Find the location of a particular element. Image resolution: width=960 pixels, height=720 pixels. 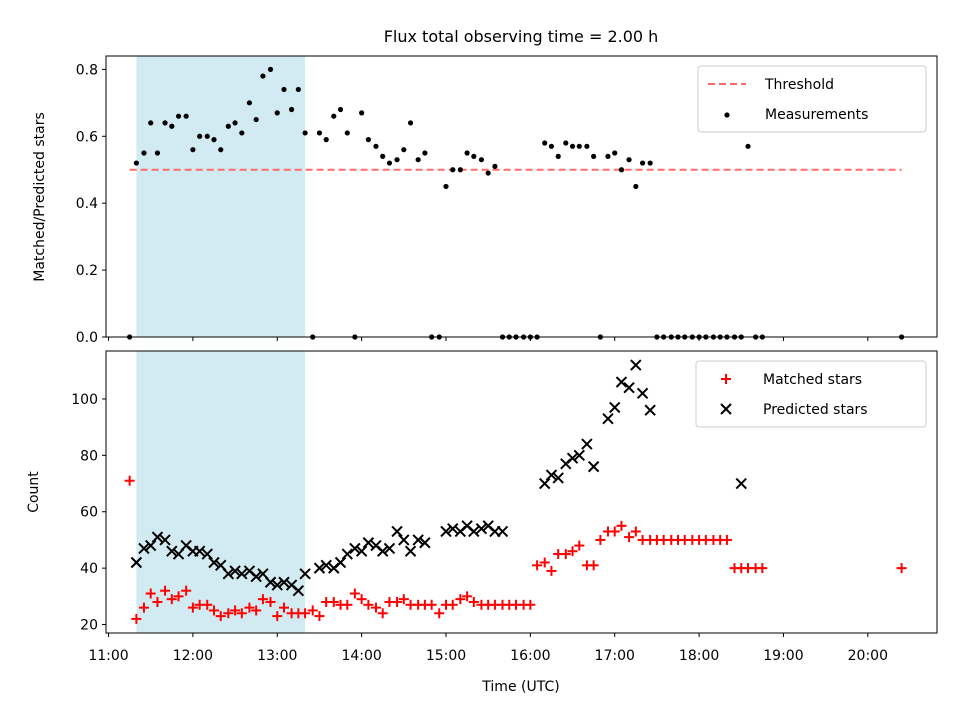

x-tick-label: 11:00 is located at coordinates (108, 656).